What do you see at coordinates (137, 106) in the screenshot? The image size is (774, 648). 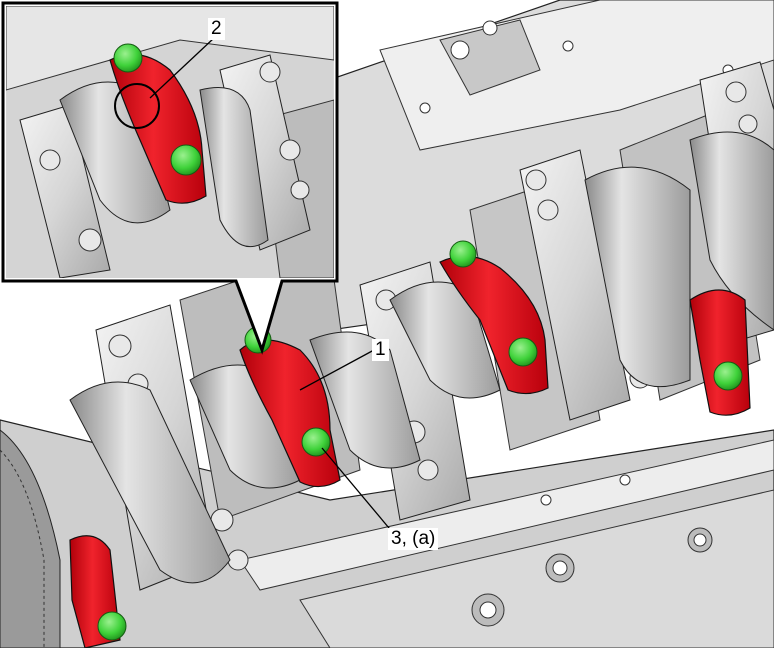 I see `detail-highlight-circle` at bounding box center [137, 106].